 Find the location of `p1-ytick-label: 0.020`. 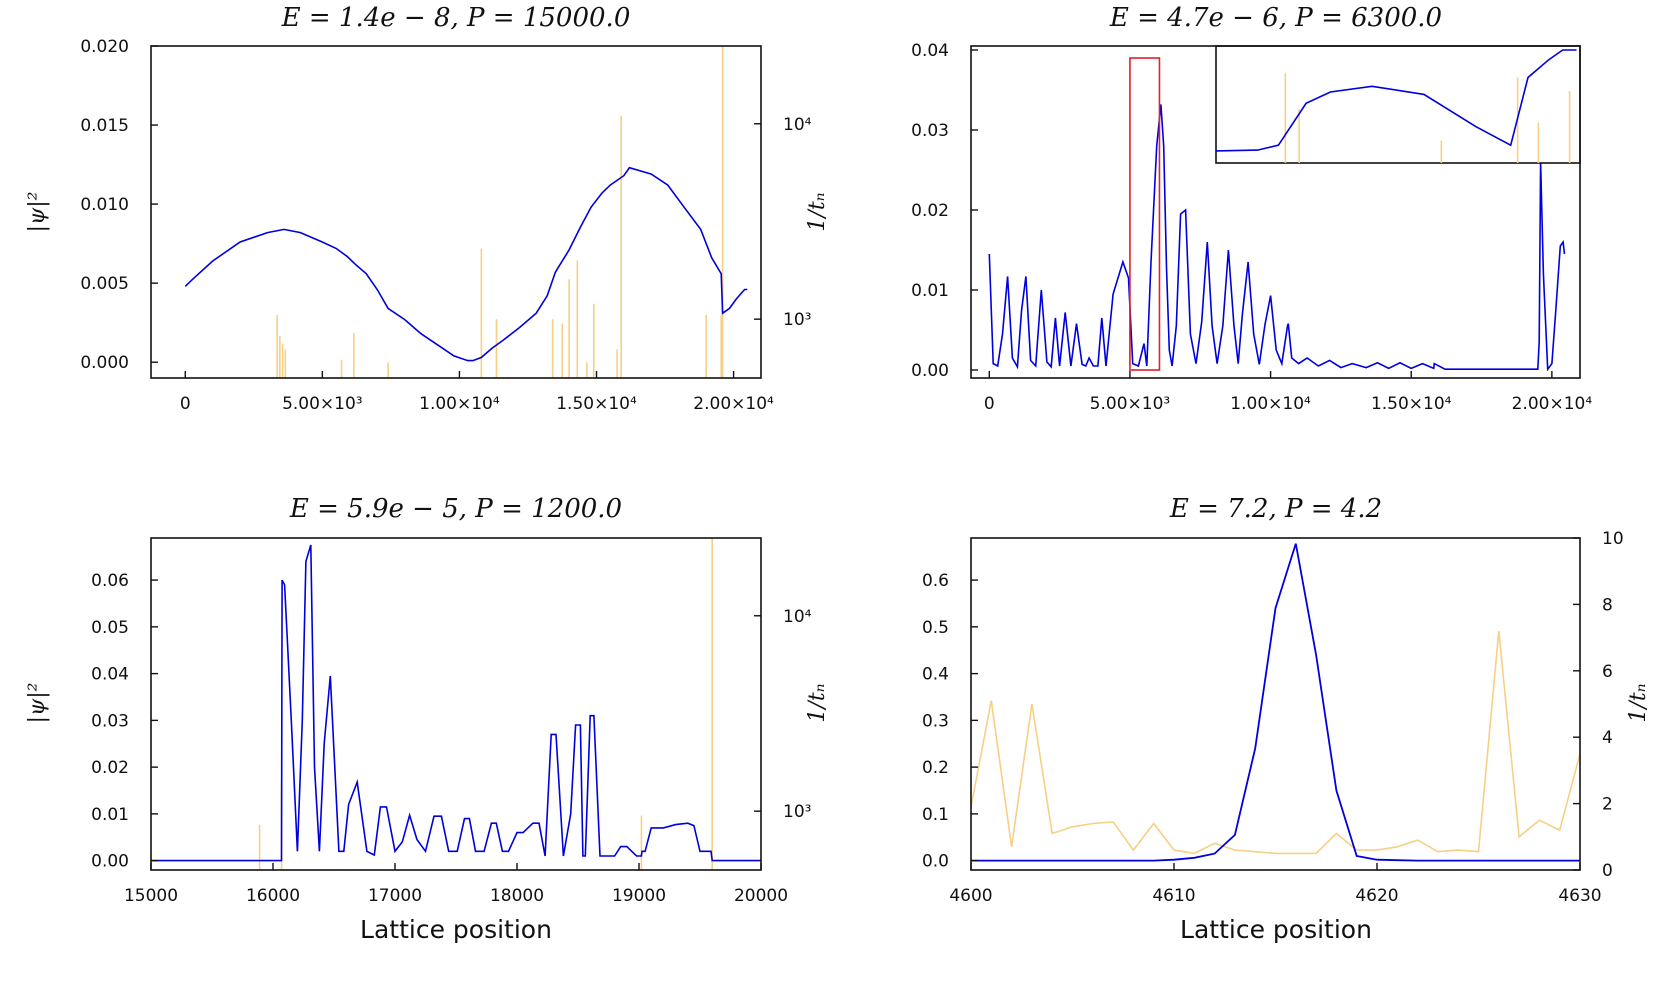

p1-ytick-label: 0.020 is located at coordinates (104, 47).